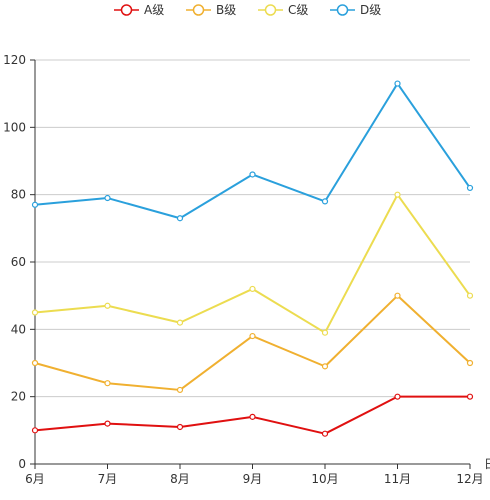 This screenshot has height=500, width=490. I want to click on x-axis-label: 日, so click(487, 464).